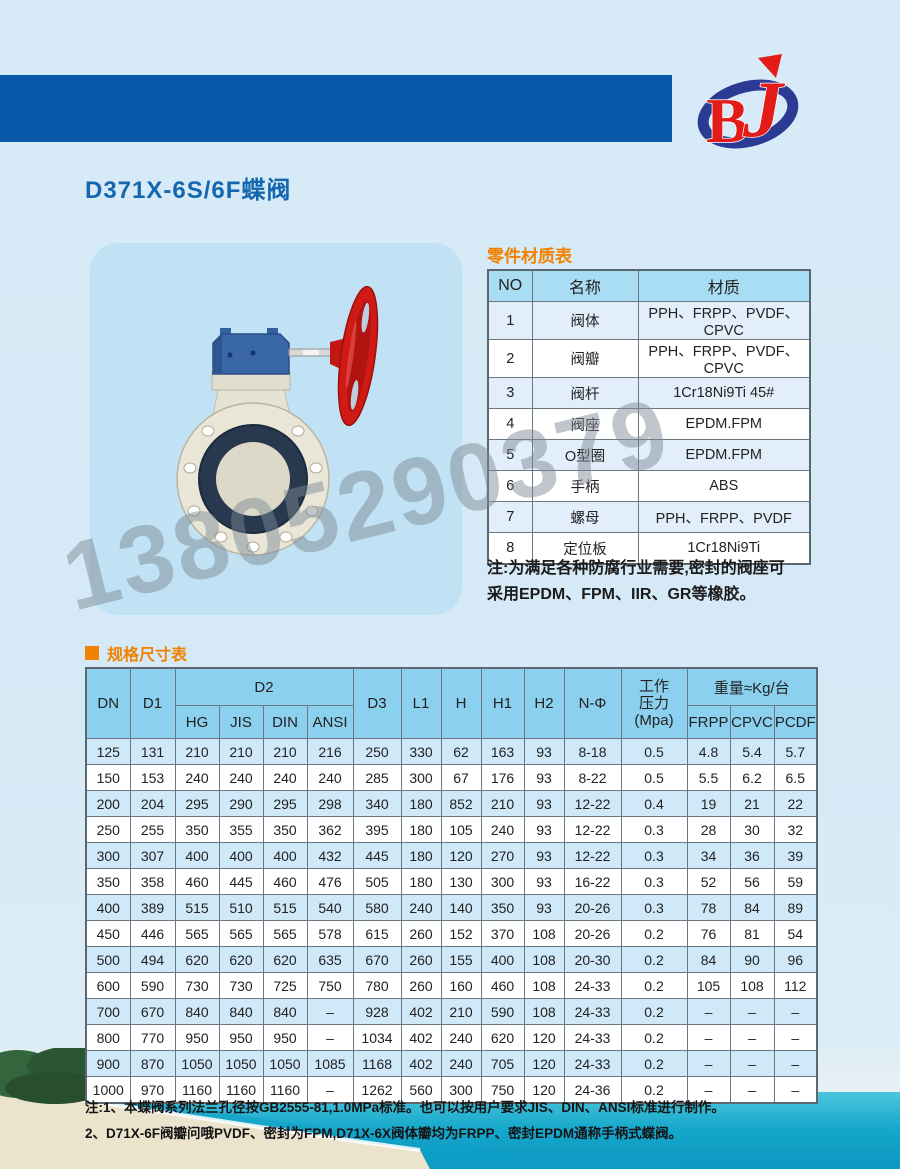 This screenshot has height=1169, width=900. Describe the element at coordinates (108, 1063) in the screenshot. I see `spec-cell: 900` at that location.